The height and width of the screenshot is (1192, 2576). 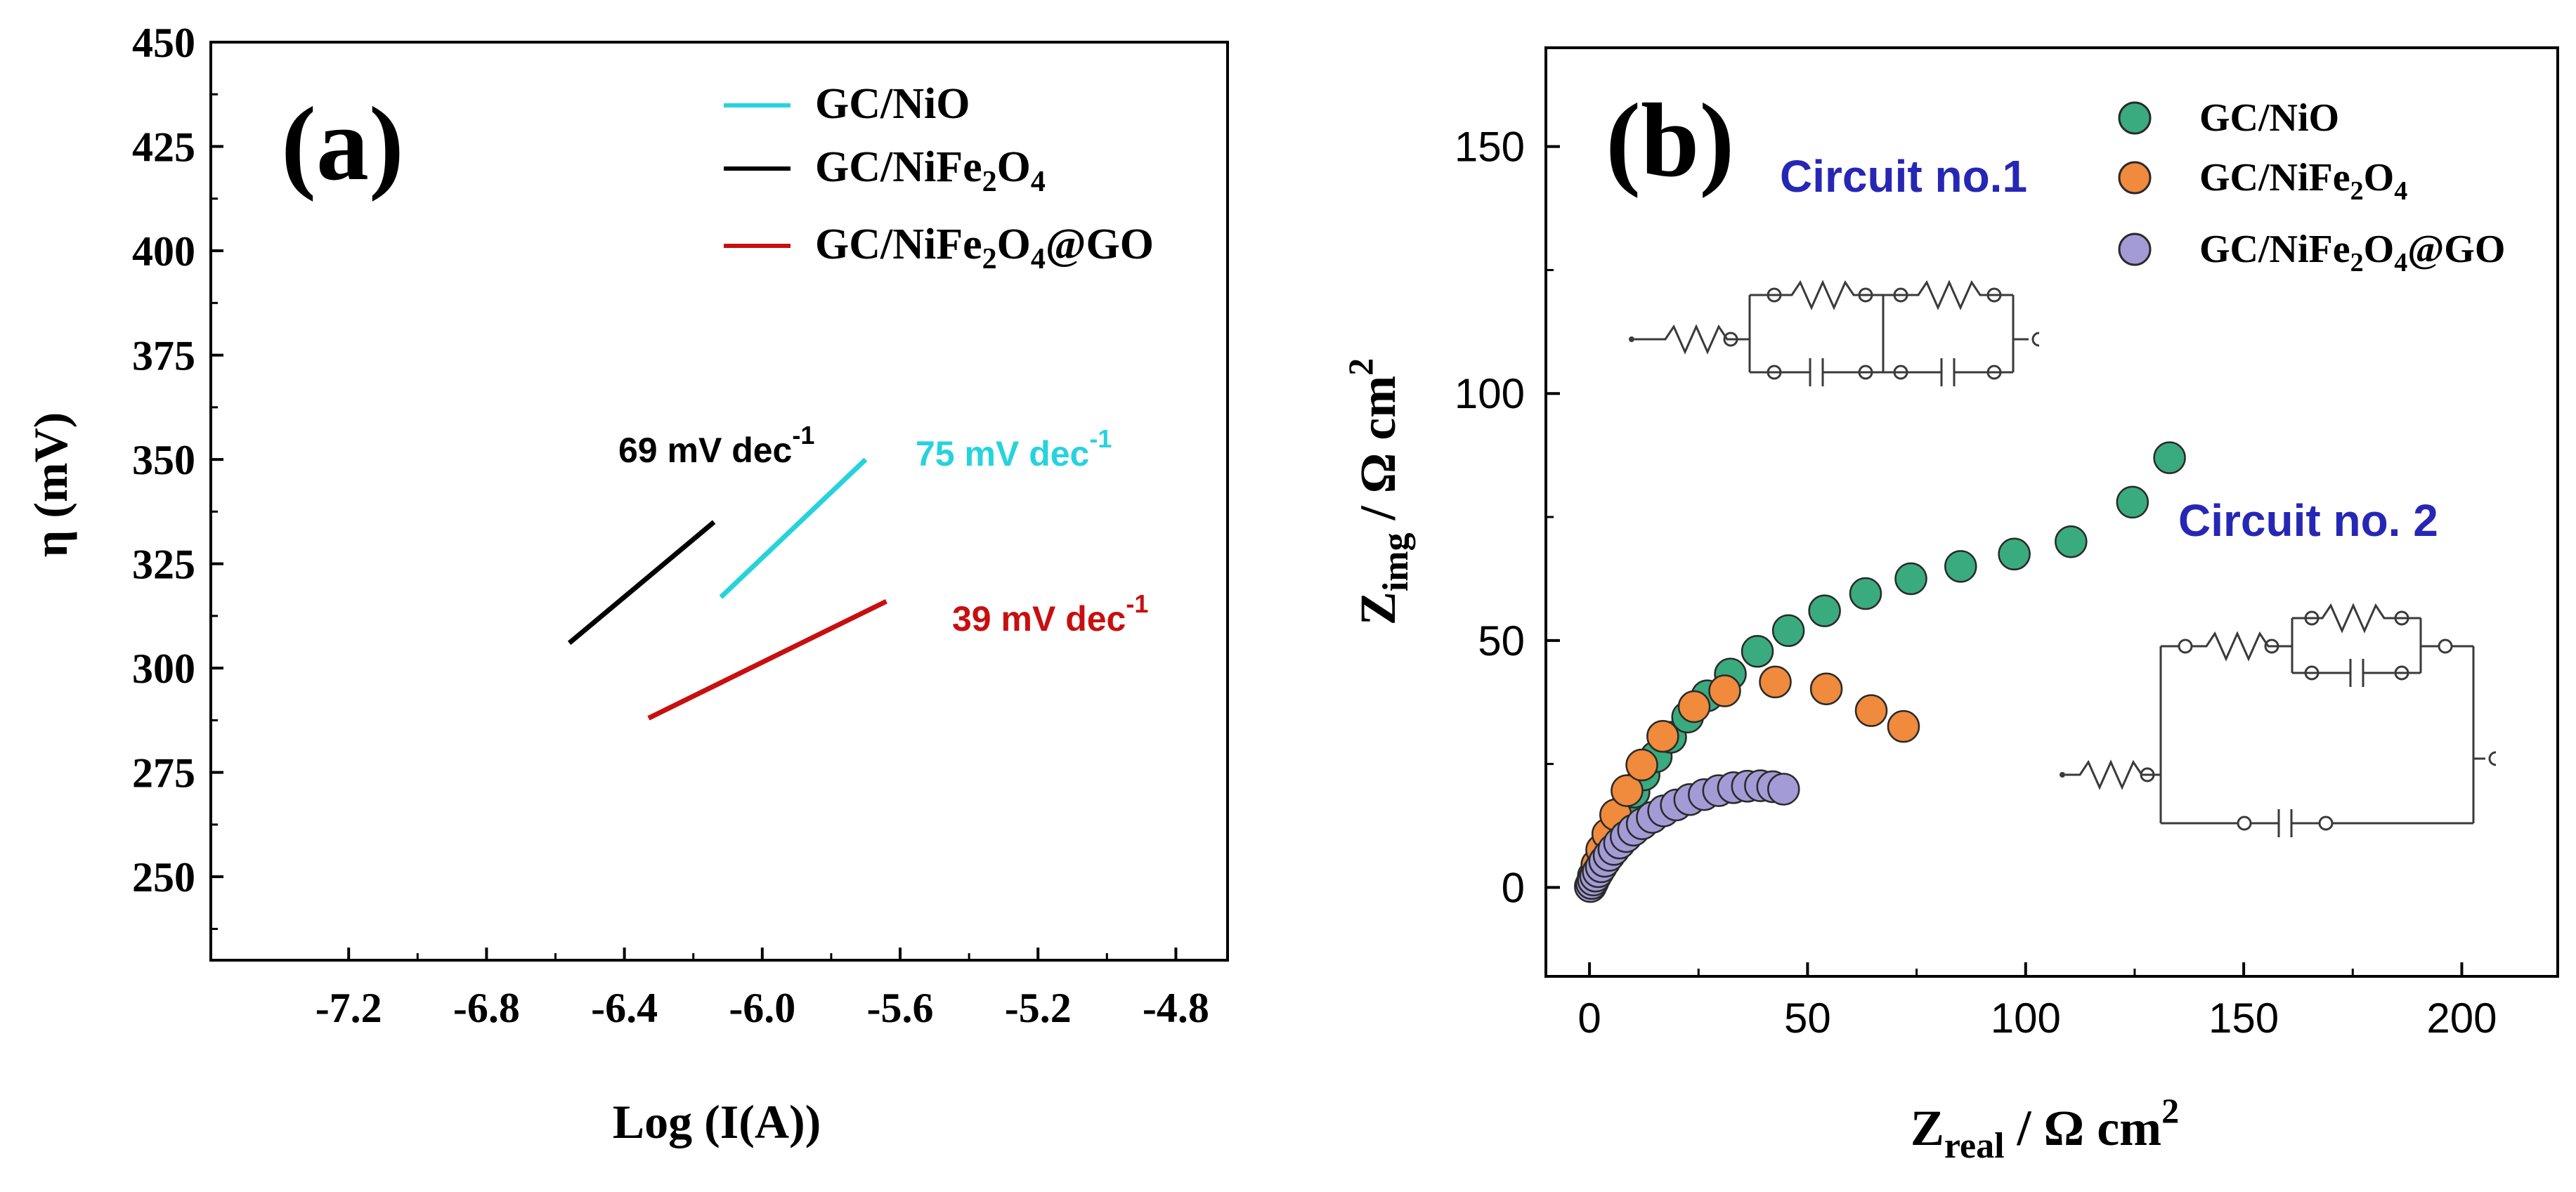 I want to click on b-ytick-label: 50, so click(x=1501, y=640).